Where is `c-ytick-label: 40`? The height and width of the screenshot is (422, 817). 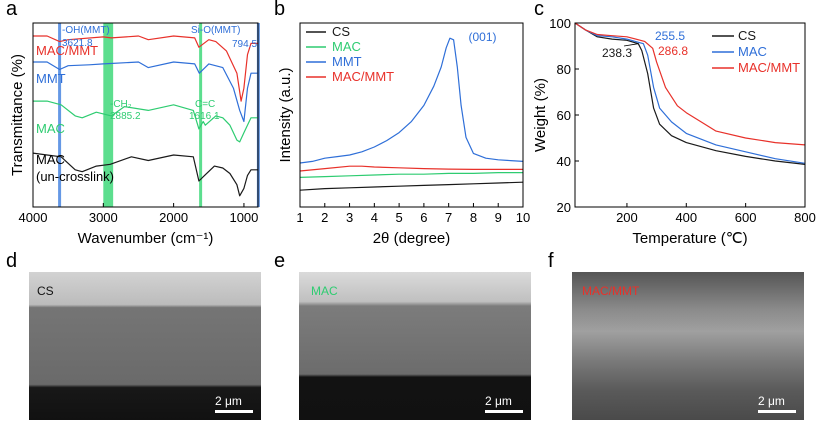
c-ytick-label: 40 is located at coordinates (564, 161).